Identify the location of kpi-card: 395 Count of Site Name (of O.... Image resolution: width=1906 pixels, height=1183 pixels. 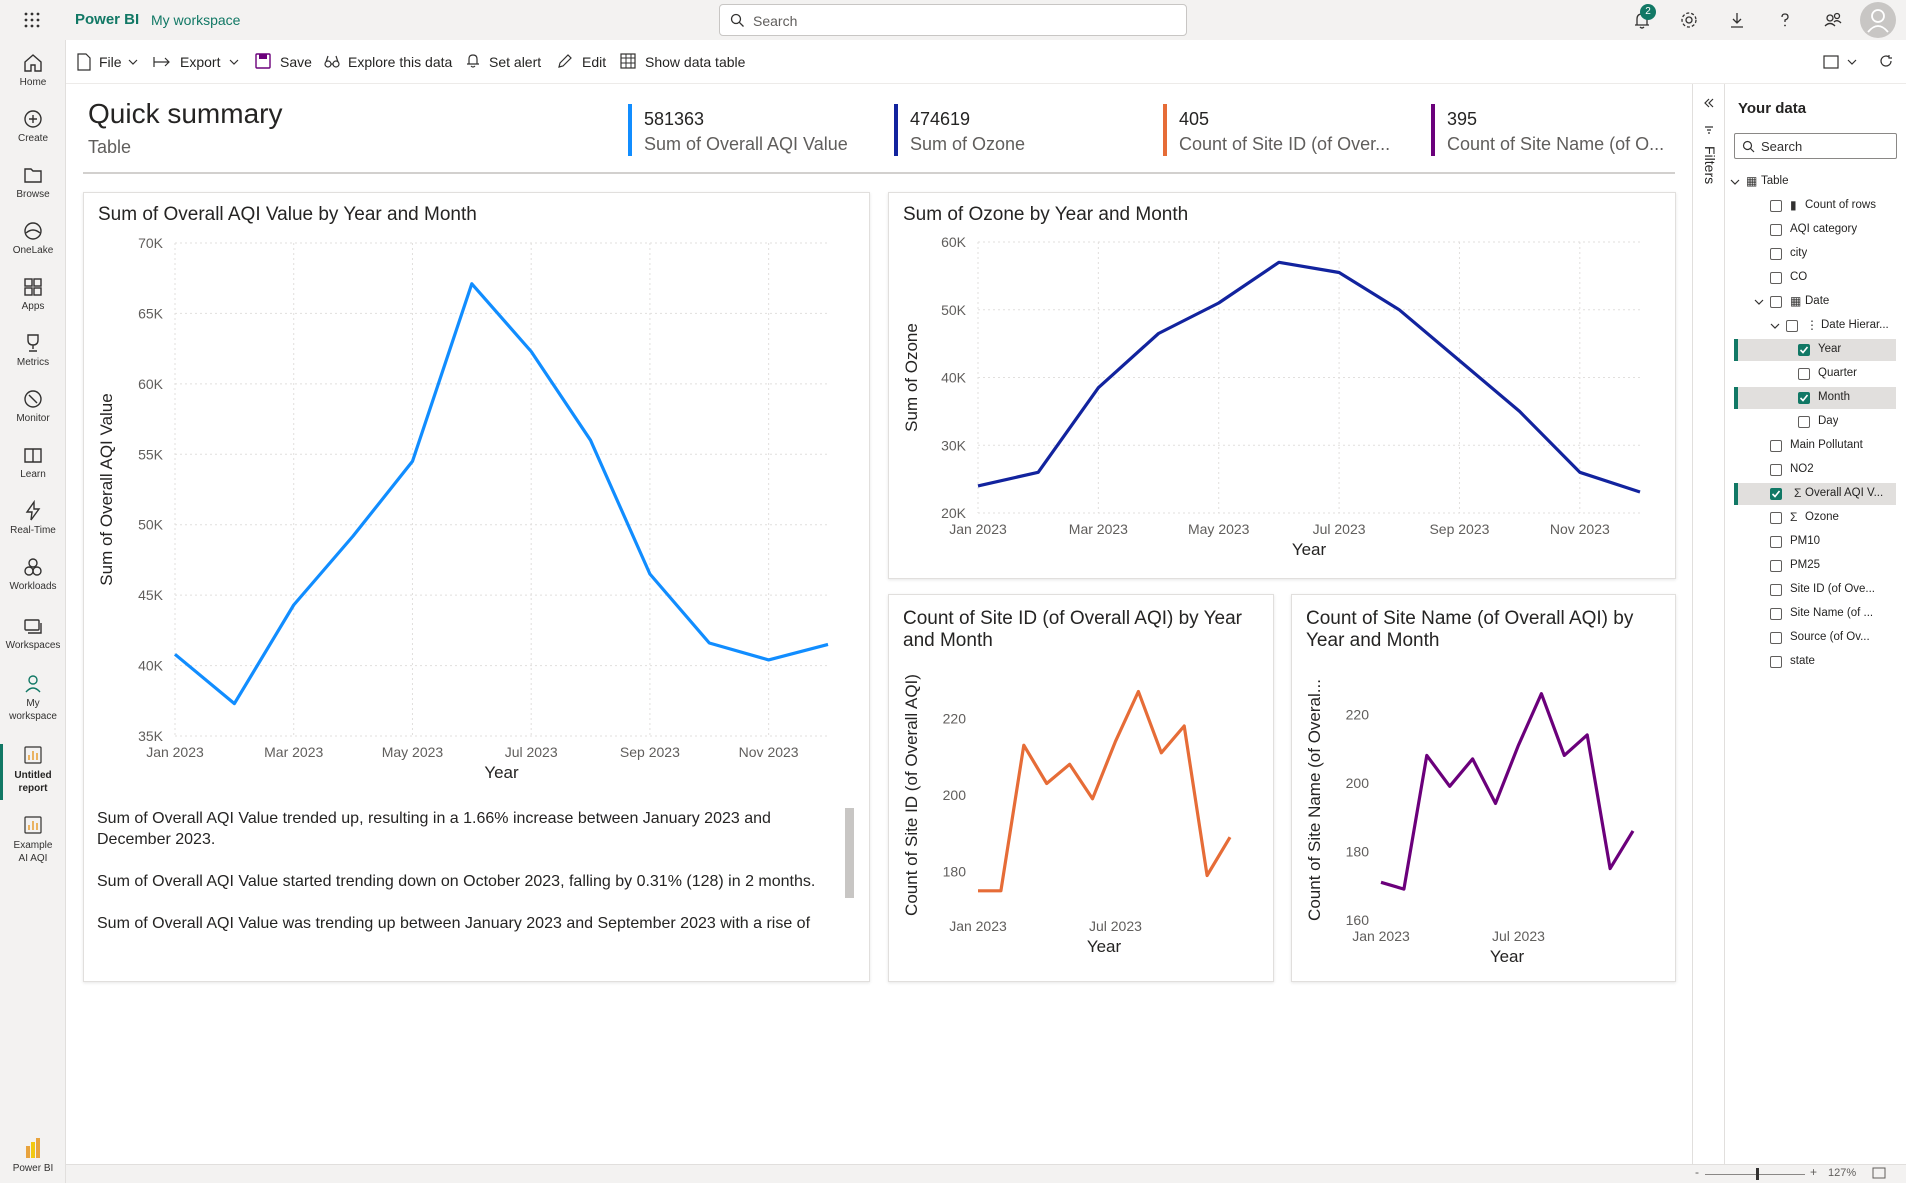
(1547, 130).